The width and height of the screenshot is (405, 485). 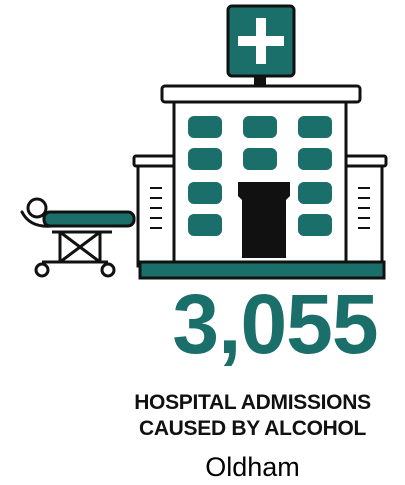 What do you see at coordinates (261, 45) in the screenshot?
I see `medical-cross-icon` at bounding box center [261, 45].